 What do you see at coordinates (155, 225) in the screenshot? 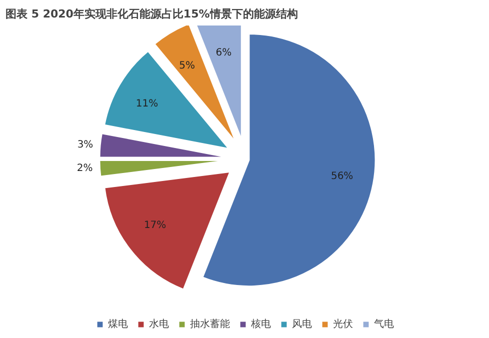
I see `data-label: 17%` at bounding box center [155, 225].